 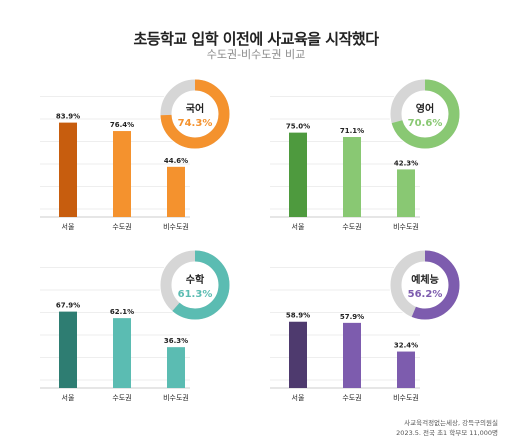 I want to click on chart-arts: 58.9% 서울 57.9% 수도권 32.4% 비수도권 예체능 56.2%, so click(x=365, y=325).